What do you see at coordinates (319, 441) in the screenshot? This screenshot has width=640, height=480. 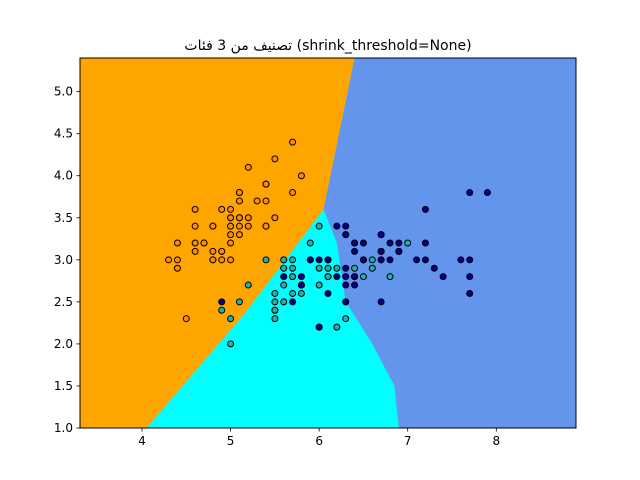 I see `x-tick-label: 6` at bounding box center [319, 441].